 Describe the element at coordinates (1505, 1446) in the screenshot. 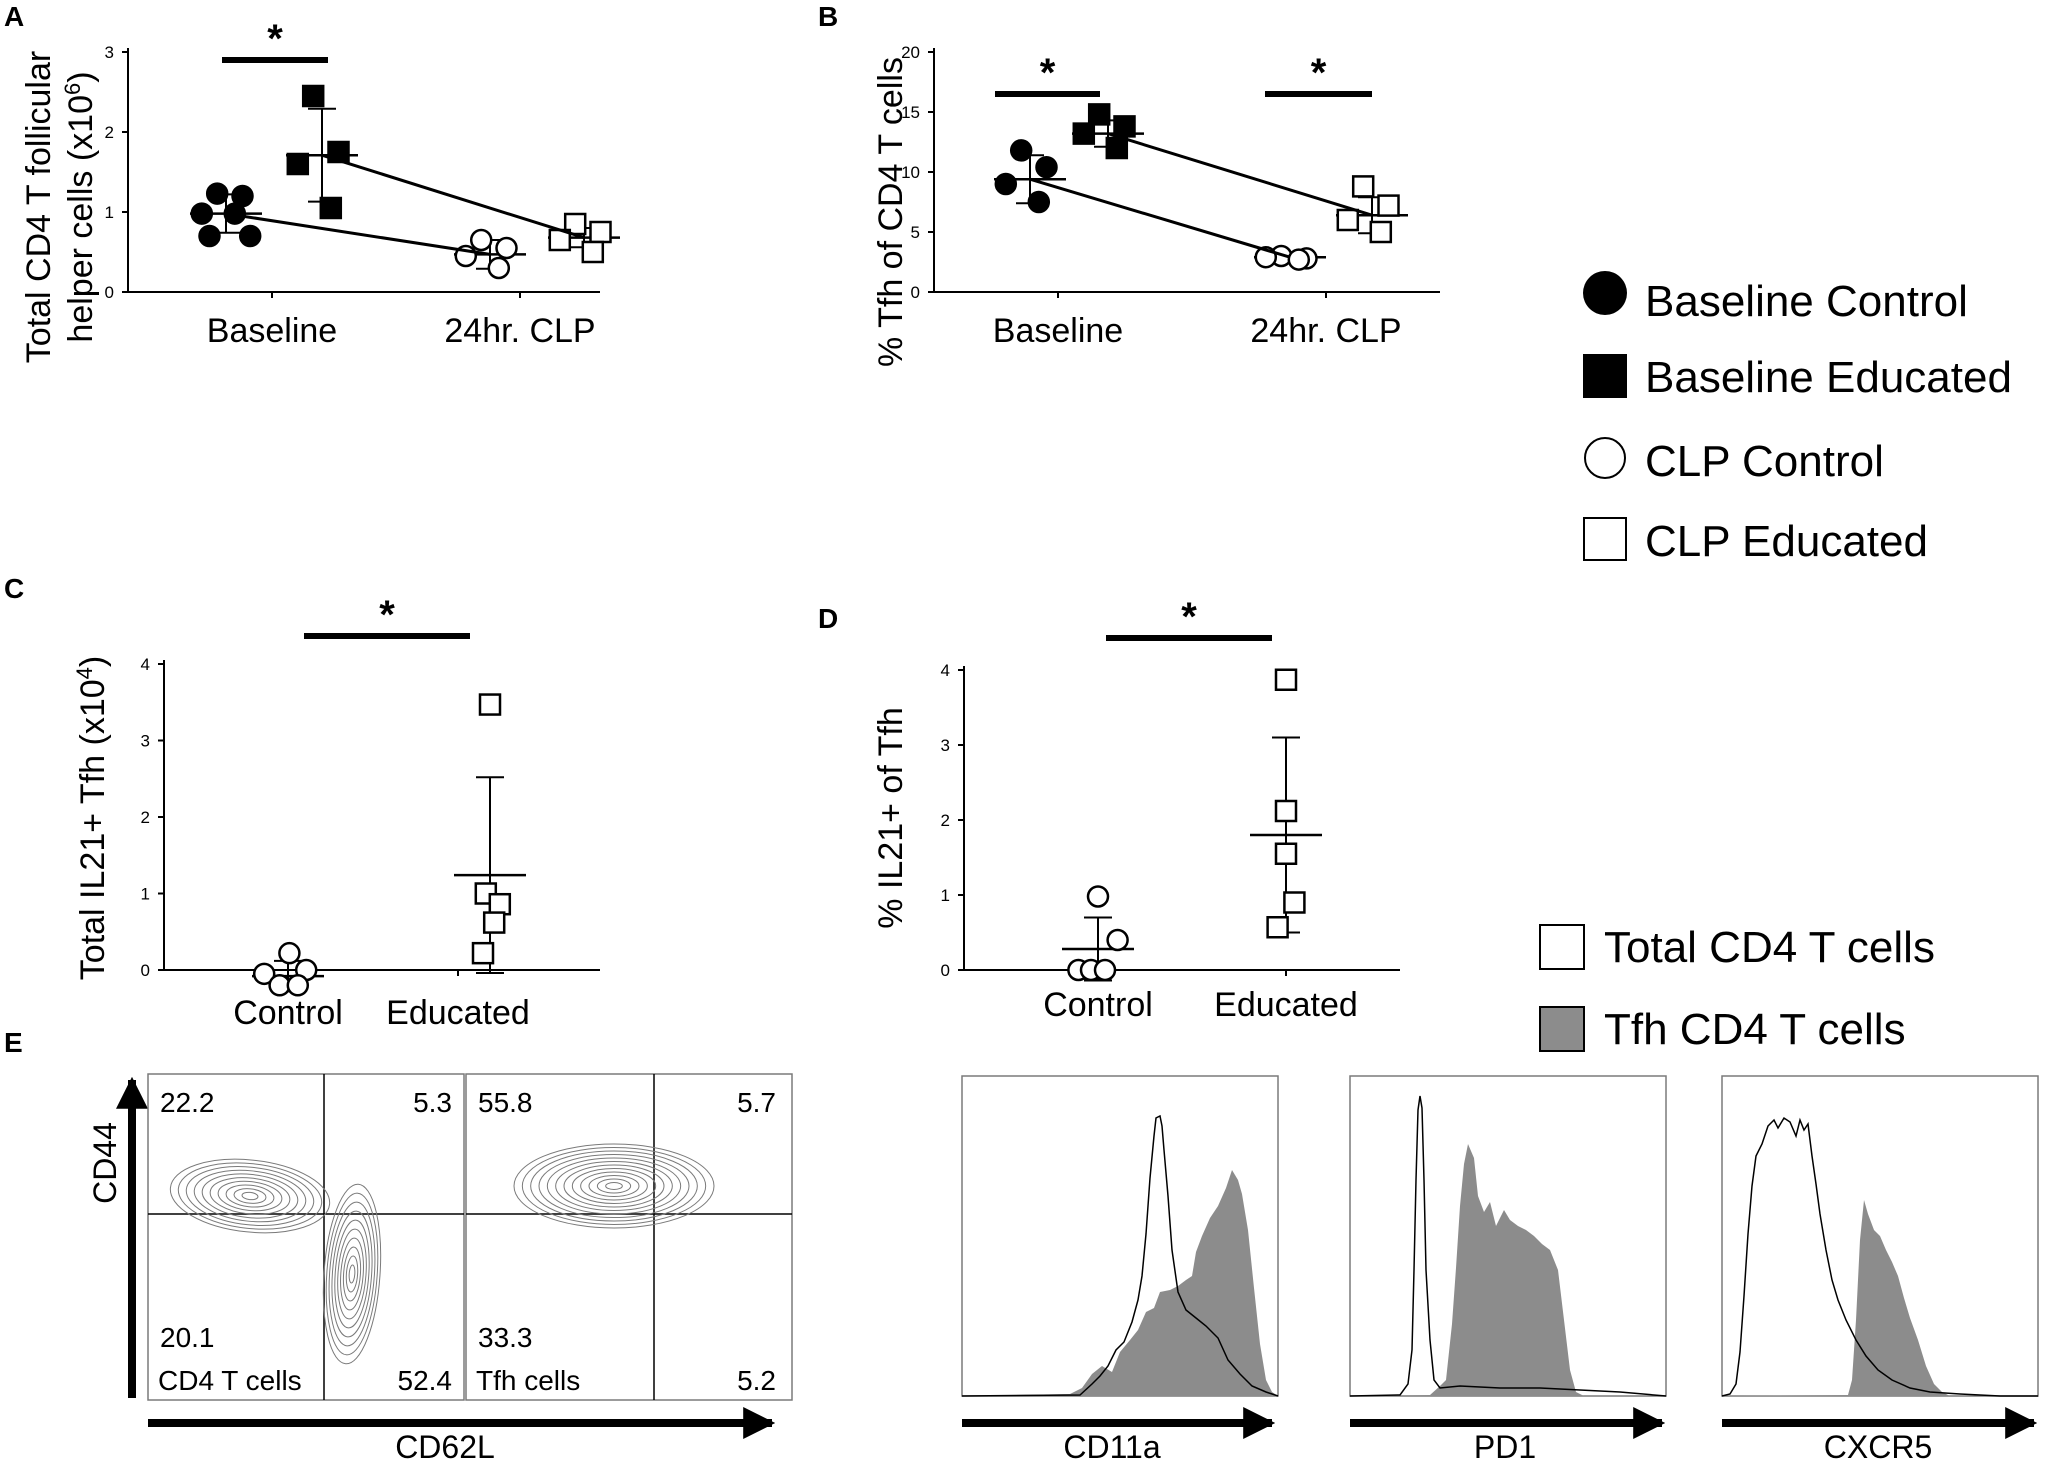

I see `pd1-axis-label: PD1` at that location.